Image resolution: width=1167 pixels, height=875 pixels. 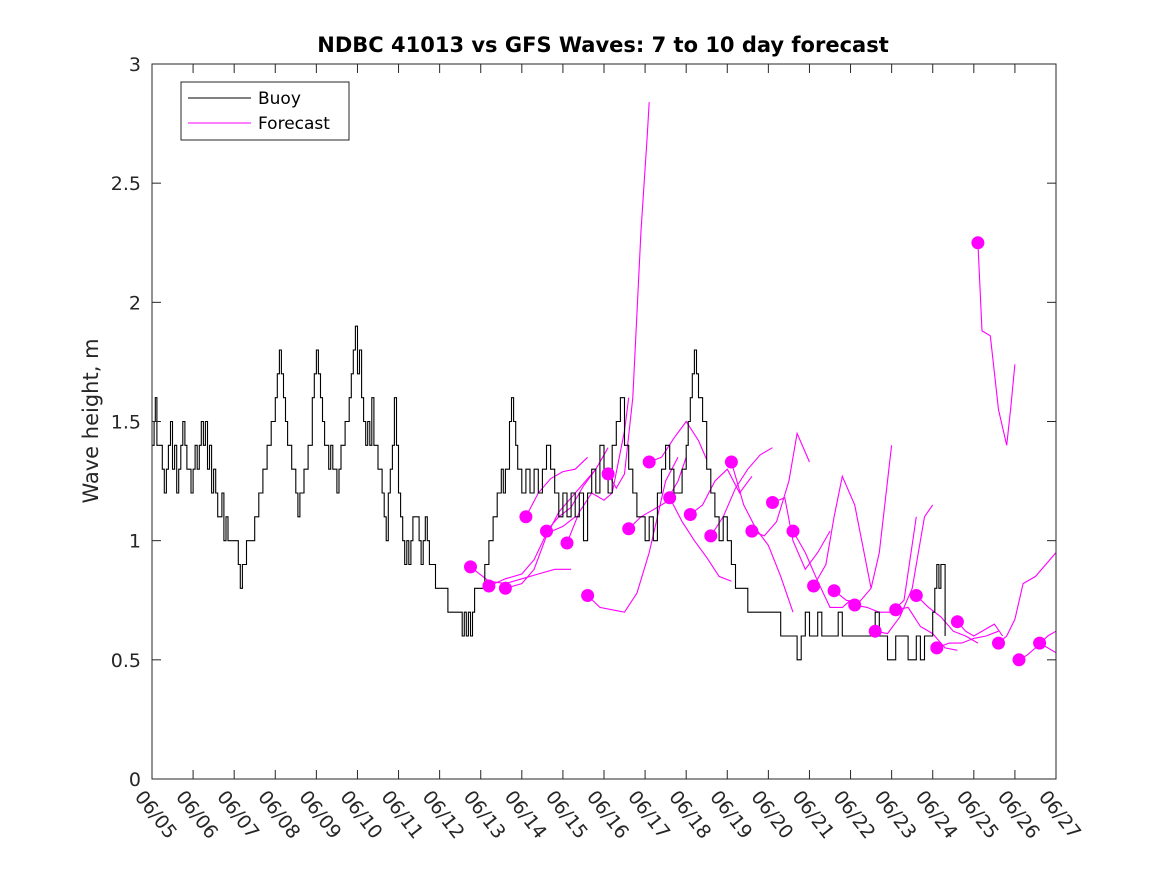 What do you see at coordinates (484, 815) in the screenshot?
I see `x-tick-label: 06/13` at bounding box center [484, 815].